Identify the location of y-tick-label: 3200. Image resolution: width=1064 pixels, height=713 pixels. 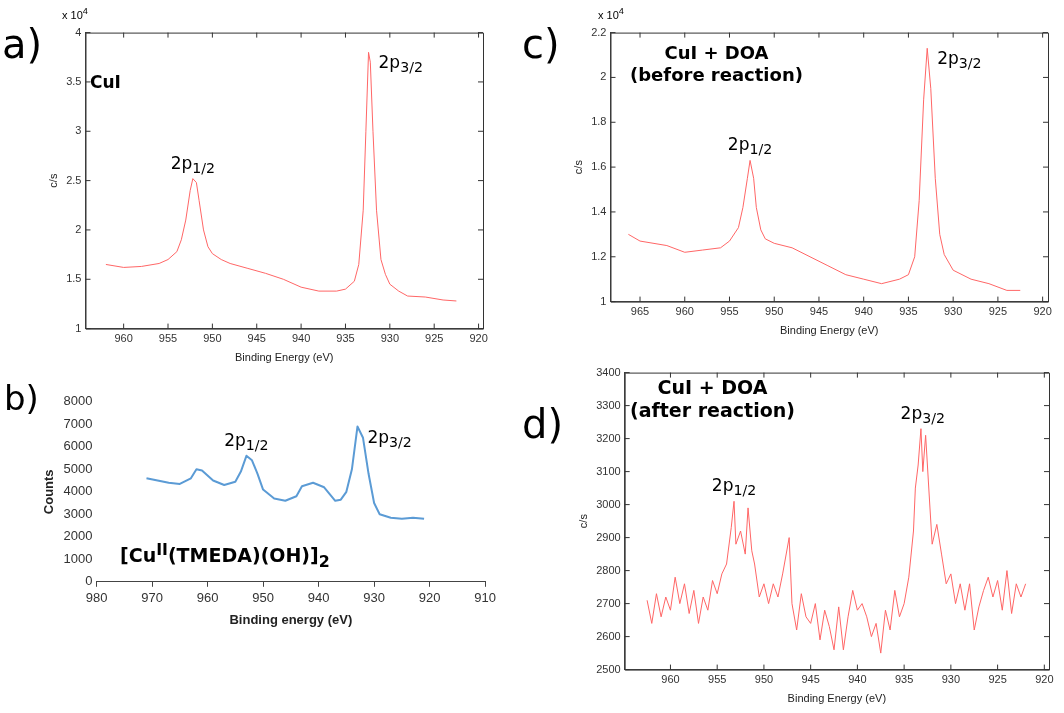
(608, 437).